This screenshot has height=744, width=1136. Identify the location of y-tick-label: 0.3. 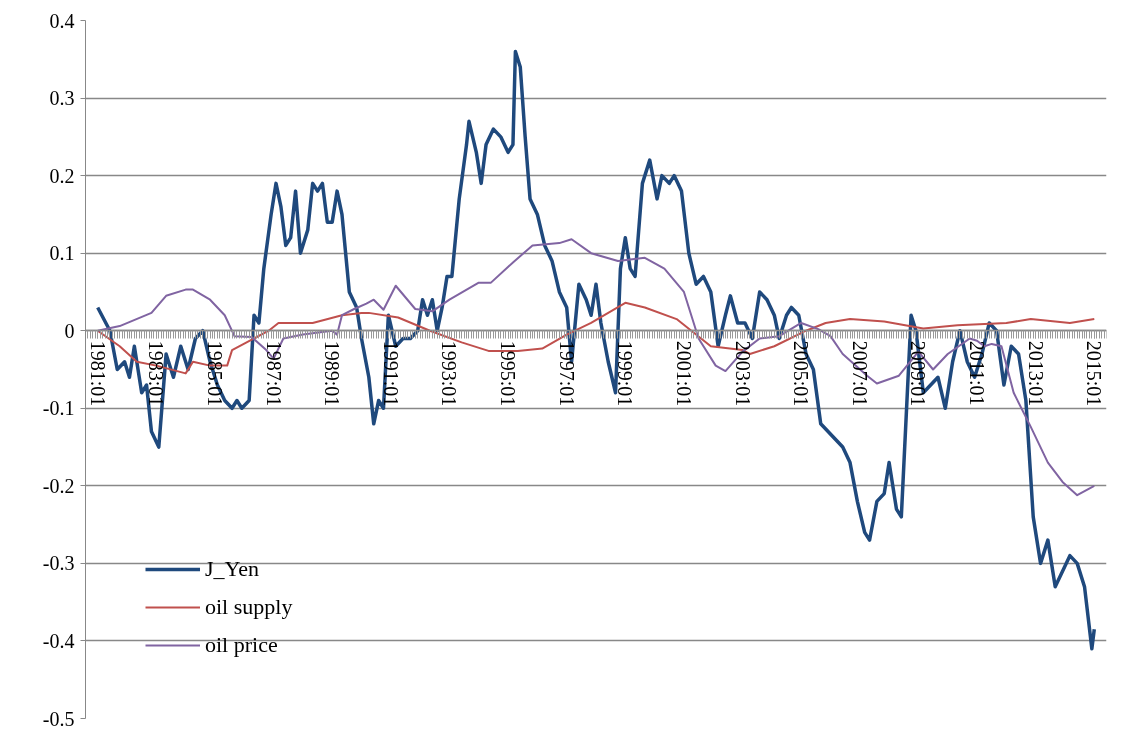
(62, 98).